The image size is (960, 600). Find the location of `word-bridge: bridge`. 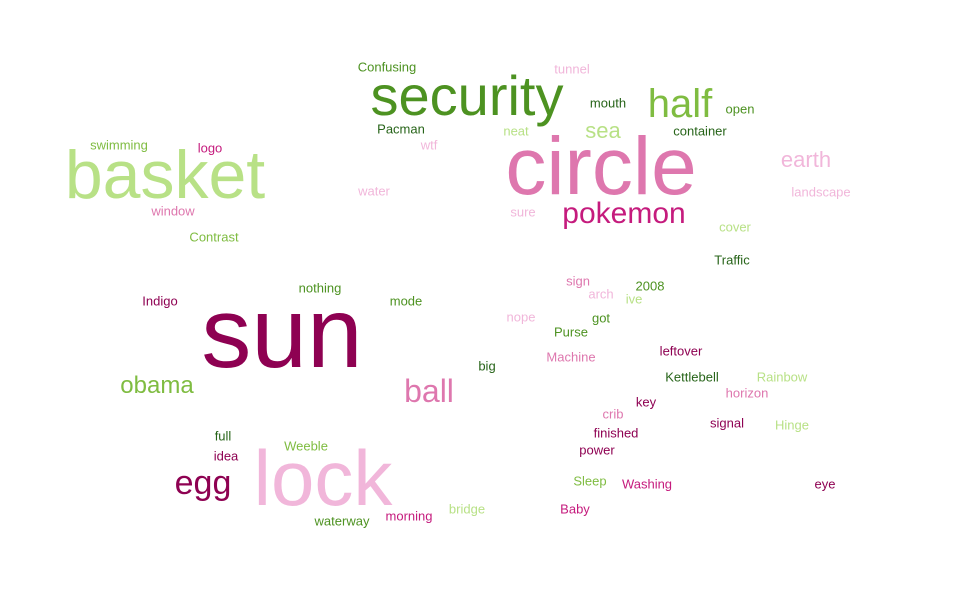

word-bridge: bridge is located at coordinates (467, 509).